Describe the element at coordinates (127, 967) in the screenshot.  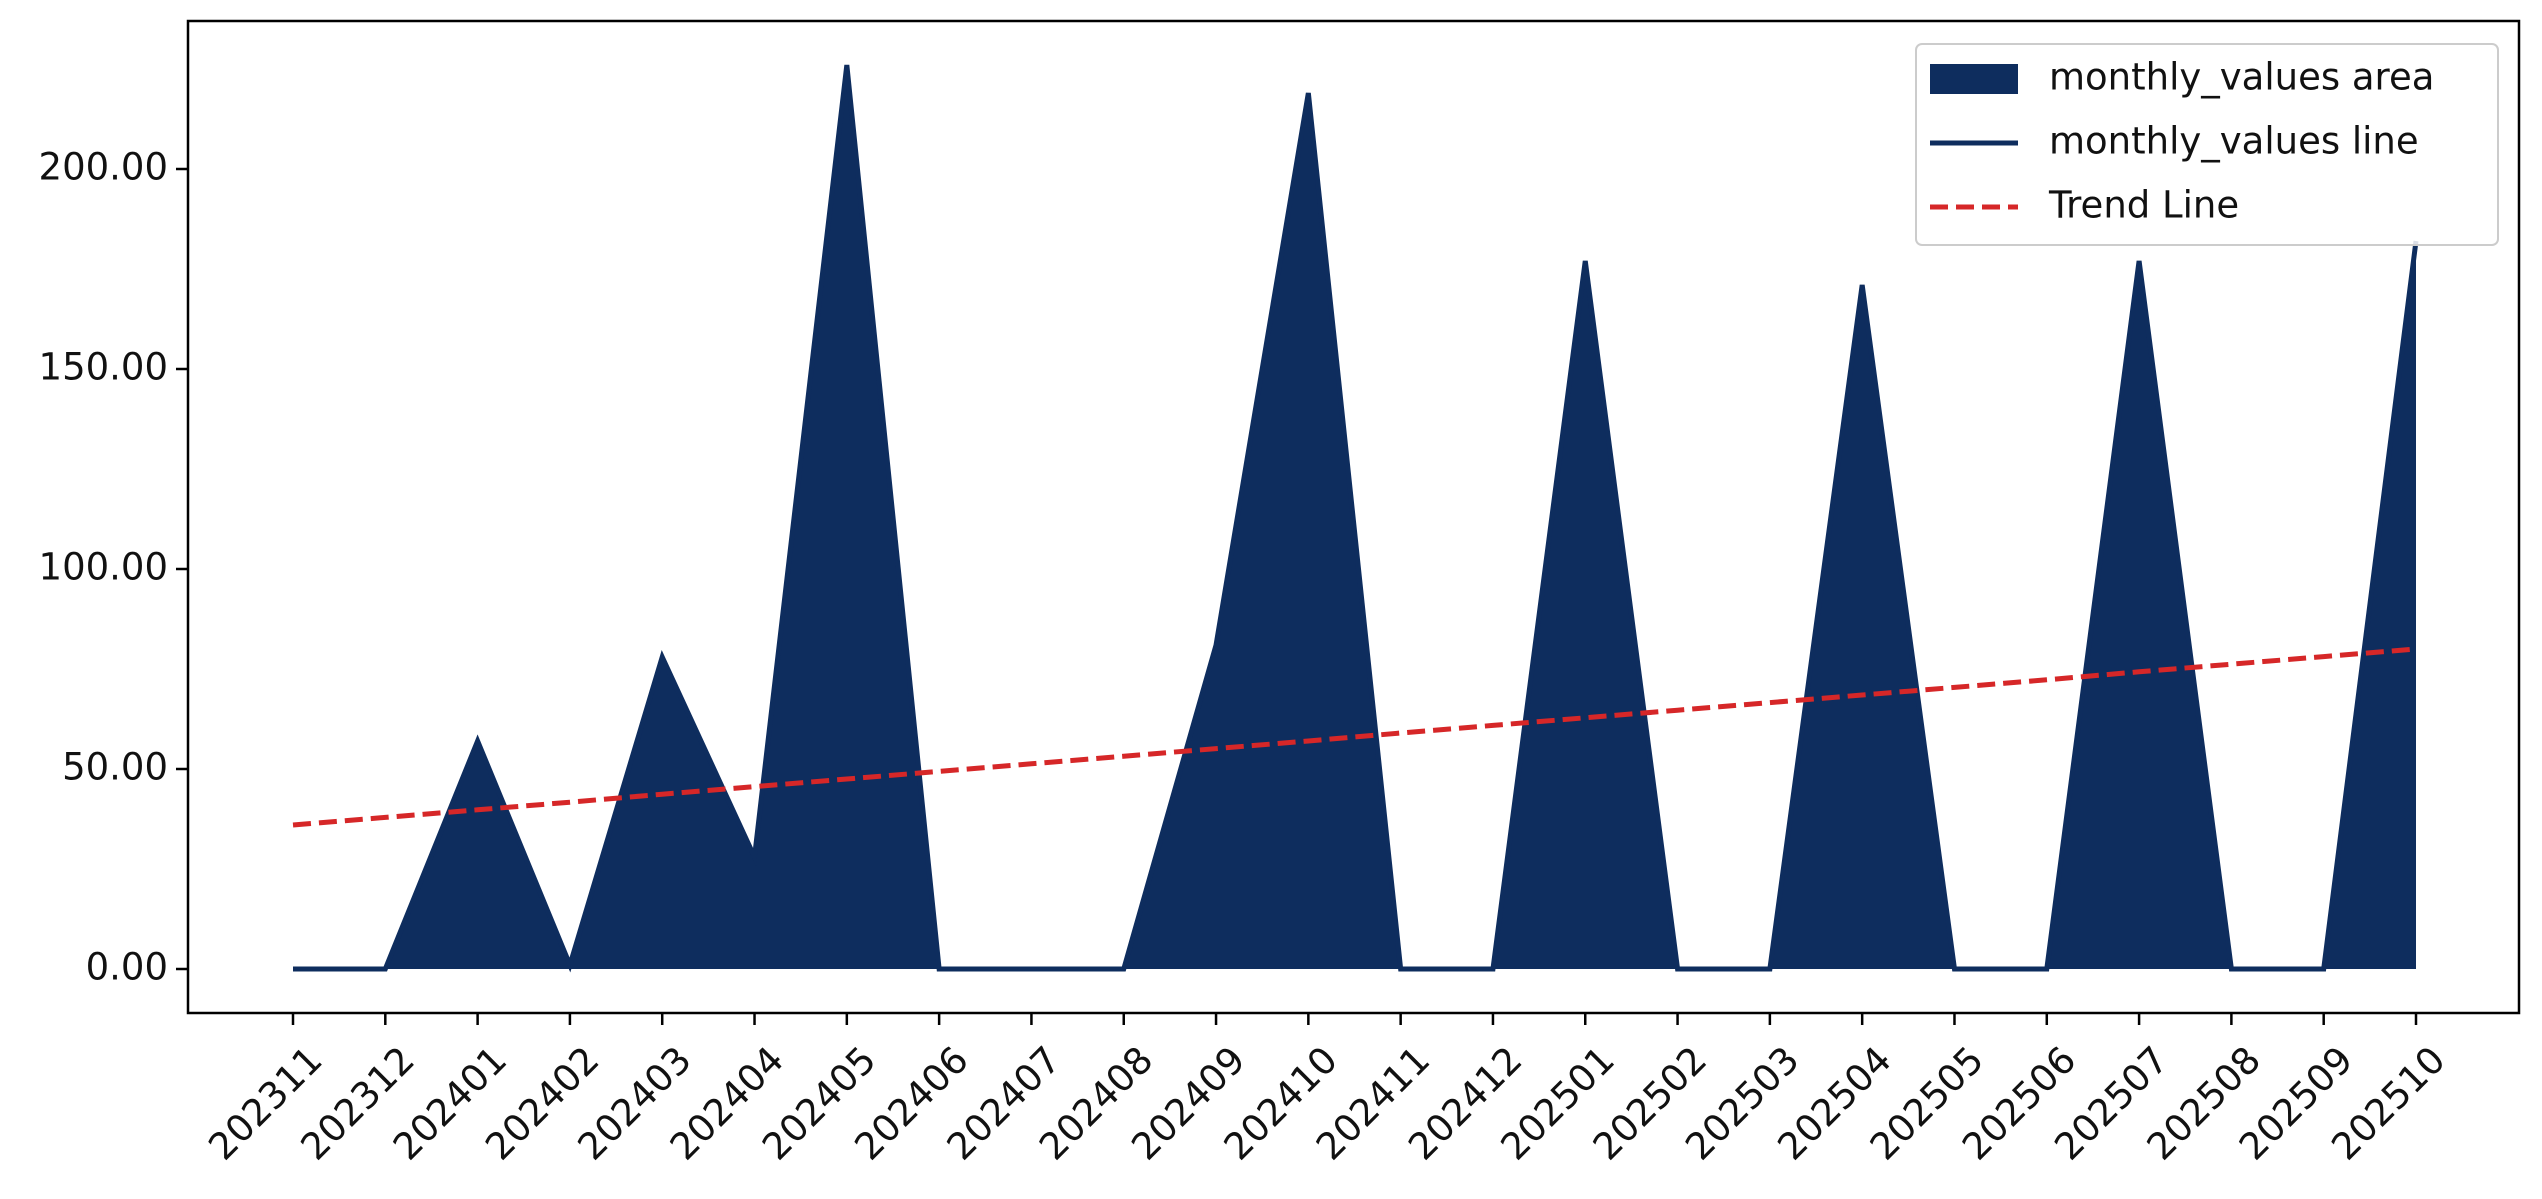
I see `y-tick-label: 0.00` at that location.